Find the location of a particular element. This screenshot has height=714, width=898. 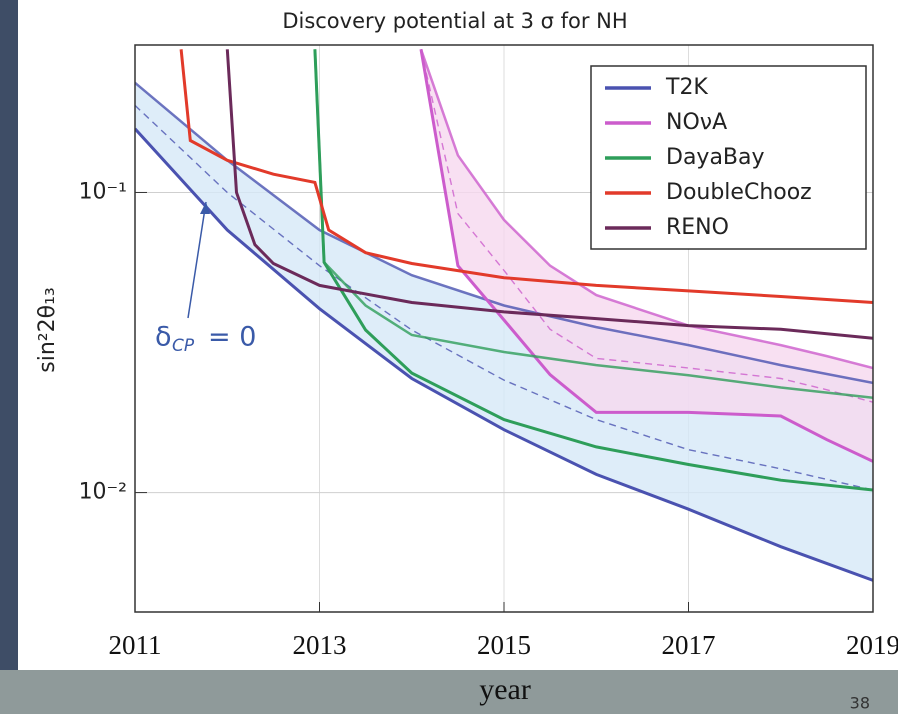

legend-label: T2K is located at coordinates (686, 87).